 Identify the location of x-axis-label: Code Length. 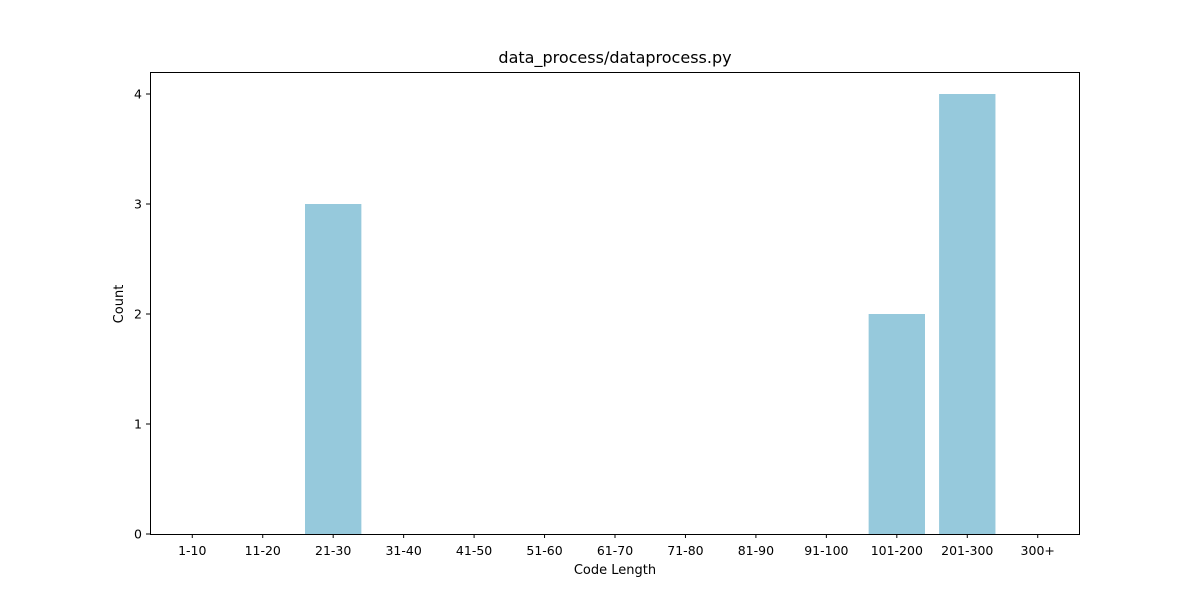
(615, 570).